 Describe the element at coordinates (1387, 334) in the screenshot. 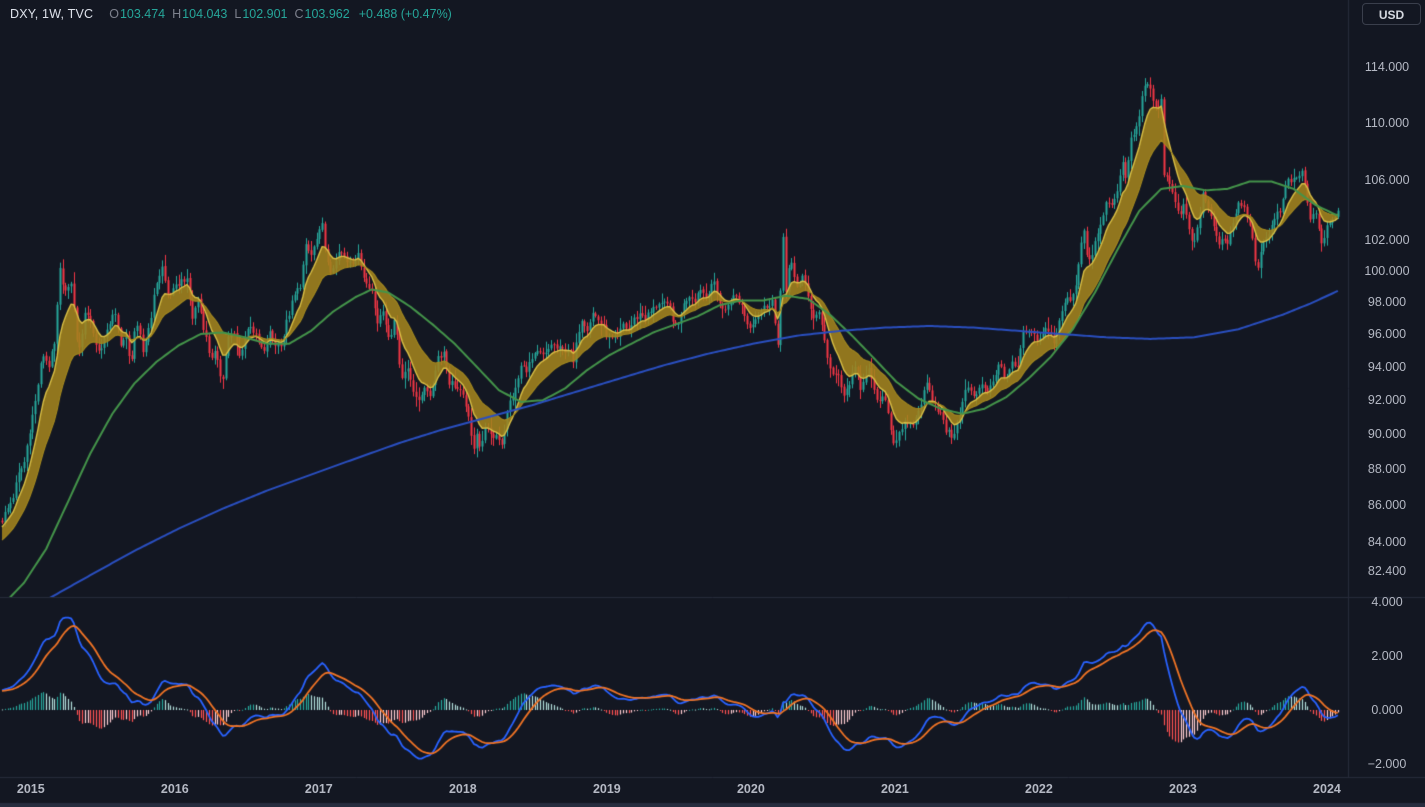

I see `price-tick-label: 96.000` at that location.